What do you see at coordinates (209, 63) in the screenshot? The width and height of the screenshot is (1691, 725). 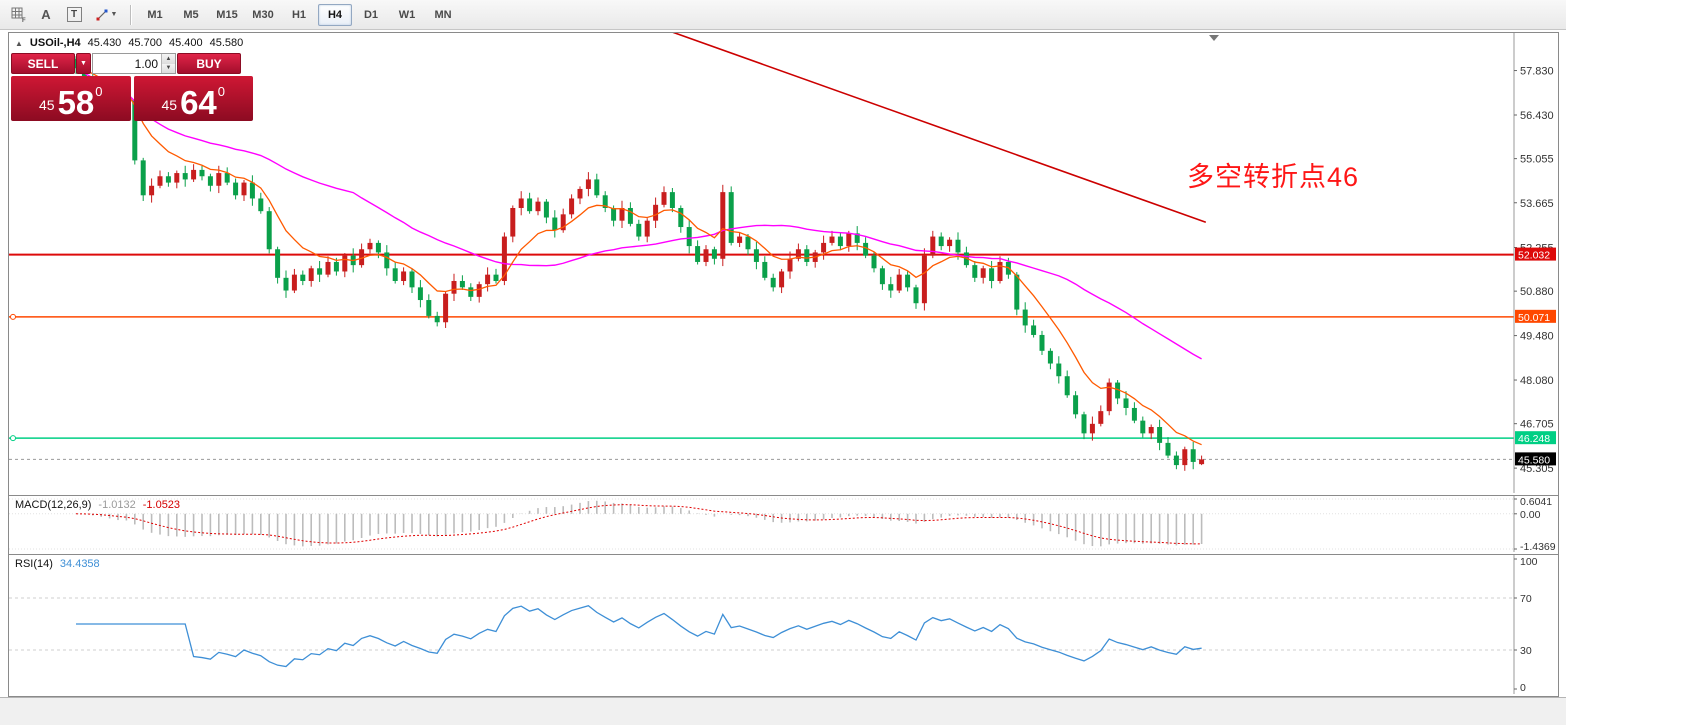 I see `buy-button: BUY` at bounding box center [209, 63].